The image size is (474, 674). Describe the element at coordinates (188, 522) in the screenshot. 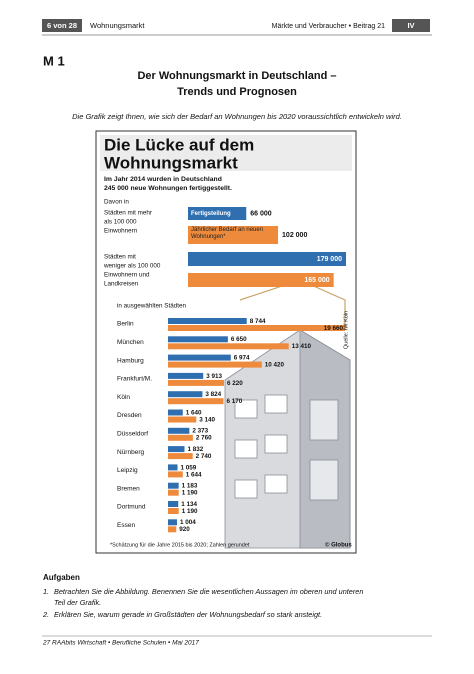

I see `value-label: 1 004` at that location.